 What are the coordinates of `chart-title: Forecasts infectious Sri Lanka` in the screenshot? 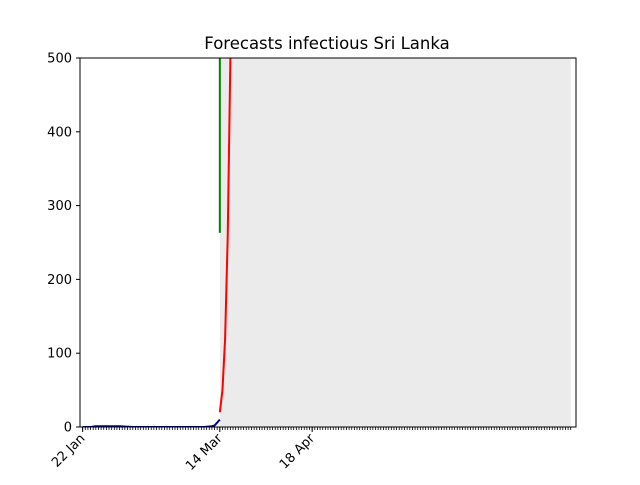 It's located at (326, 43).